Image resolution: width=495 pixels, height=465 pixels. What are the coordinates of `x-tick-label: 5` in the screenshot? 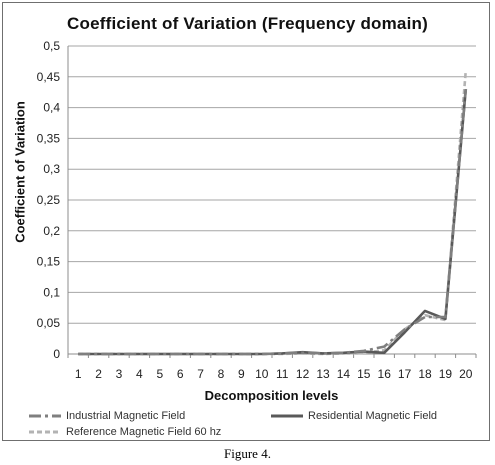 It's located at (159, 374).